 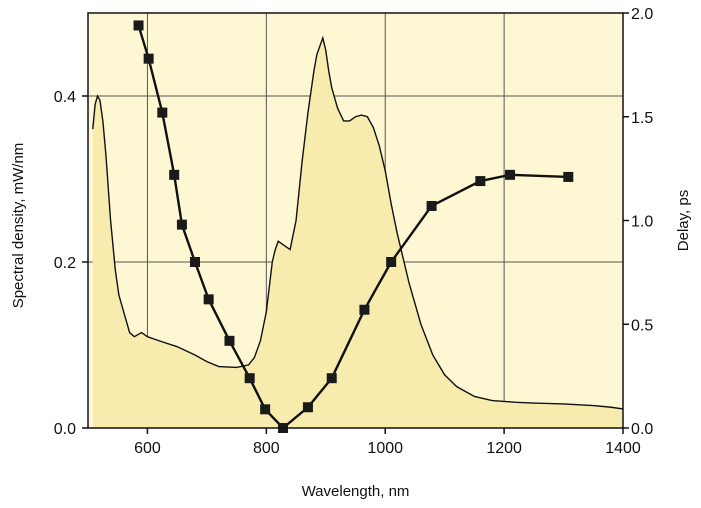 What do you see at coordinates (683, 220) in the screenshot?
I see `y2-axis-label: Delay, ps` at bounding box center [683, 220].